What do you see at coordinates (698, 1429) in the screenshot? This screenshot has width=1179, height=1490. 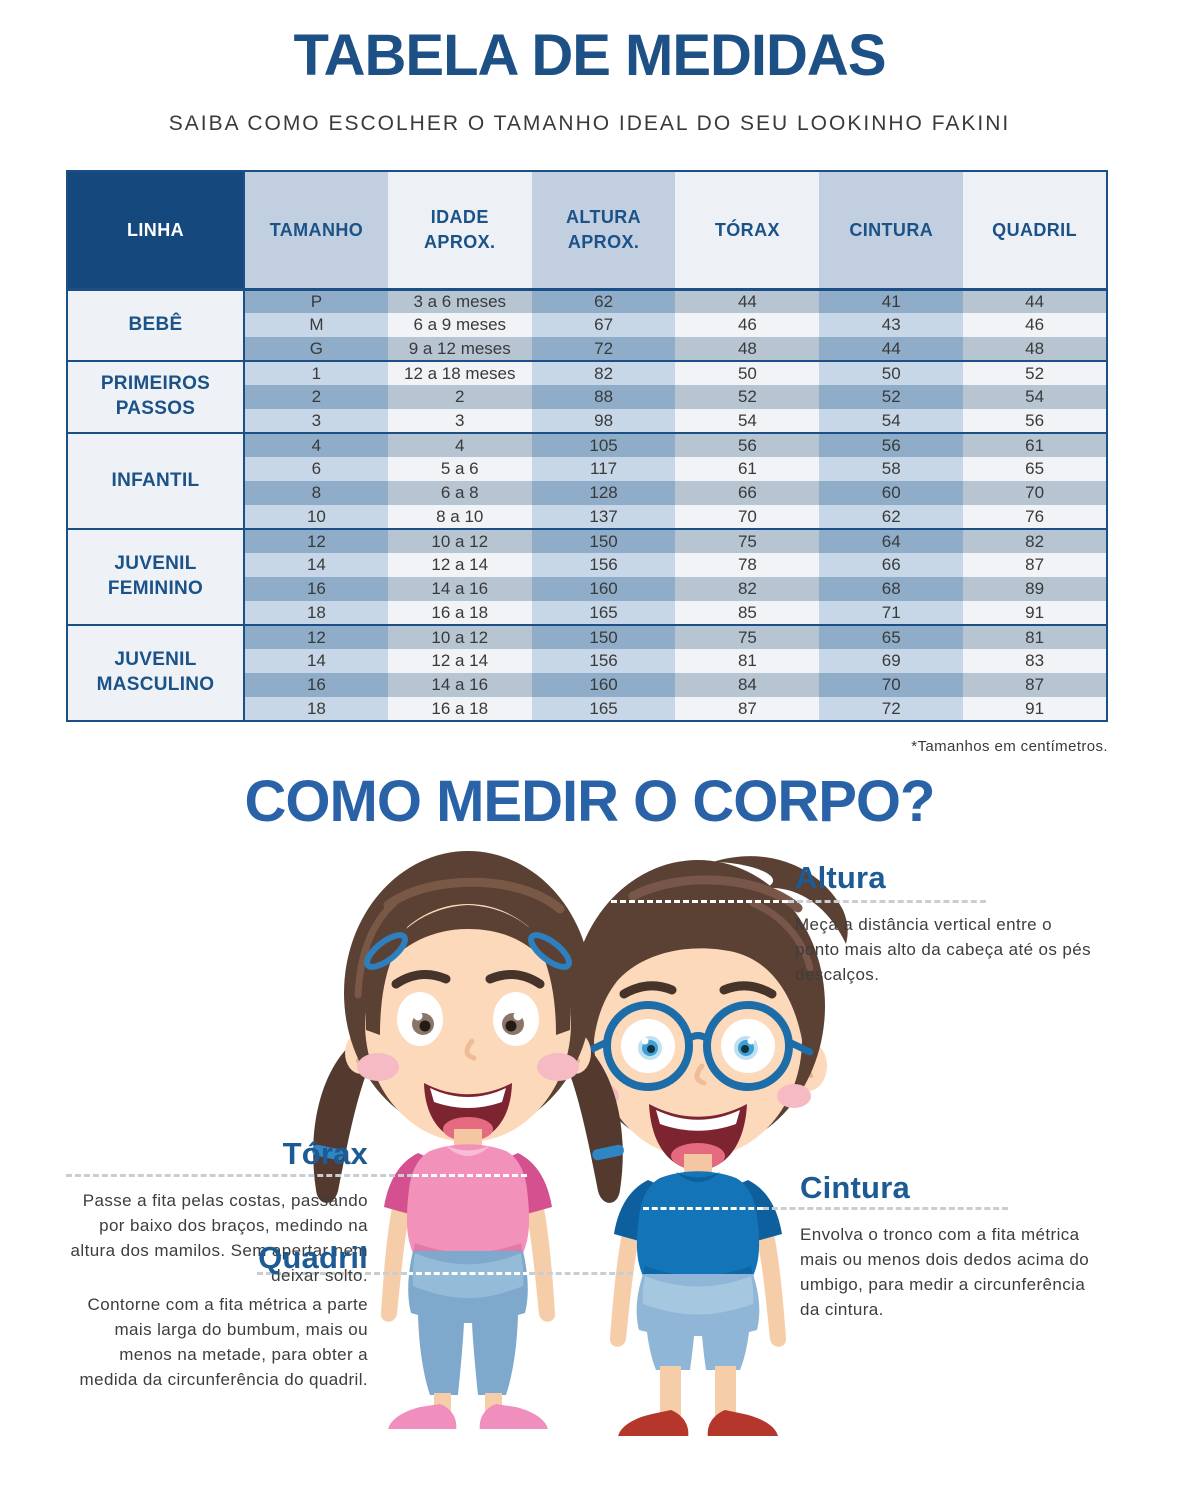 I see `boy-shoes` at bounding box center [698, 1429].